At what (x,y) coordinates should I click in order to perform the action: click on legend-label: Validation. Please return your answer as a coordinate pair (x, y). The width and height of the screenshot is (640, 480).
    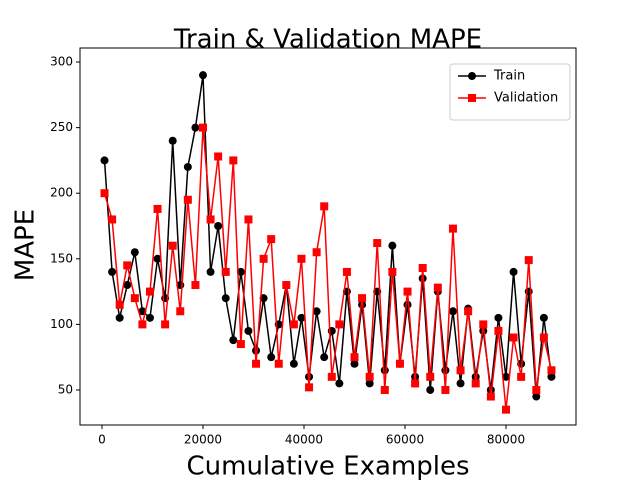
    Looking at the image, I should click on (526, 98).